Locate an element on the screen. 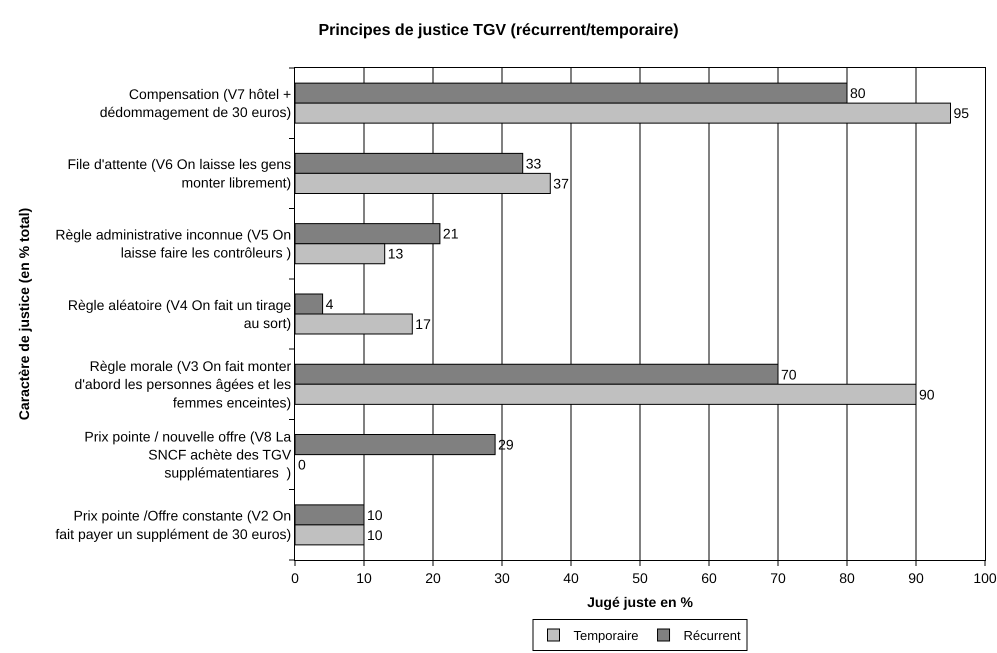 This screenshot has height=653, width=997. x-axis-title: Jugé juste en % is located at coordinates (640, 602).